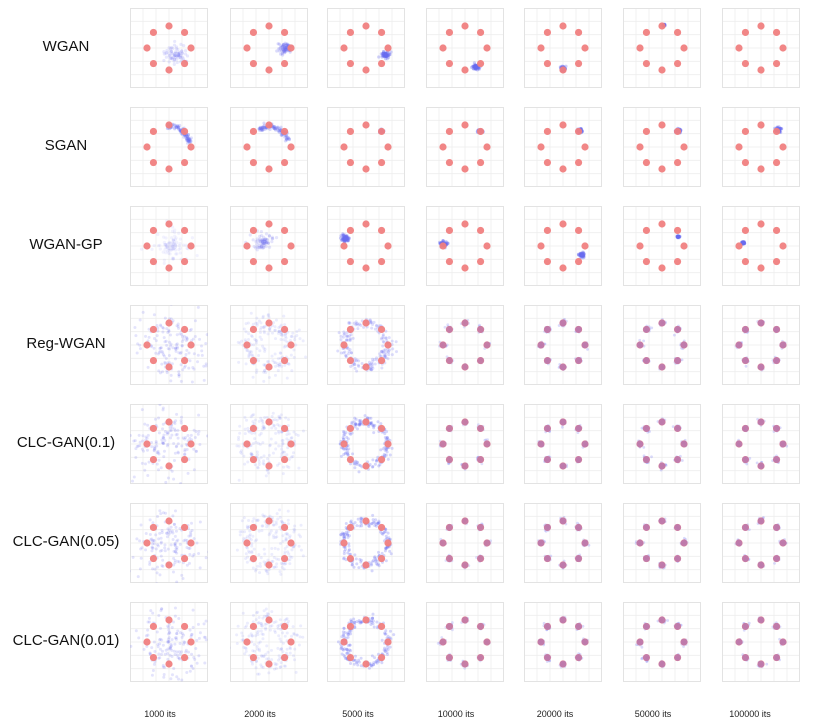  Describe the element at coordinates (662, 345) in the screenshot. I see `generated-mode-overlay` at that location.